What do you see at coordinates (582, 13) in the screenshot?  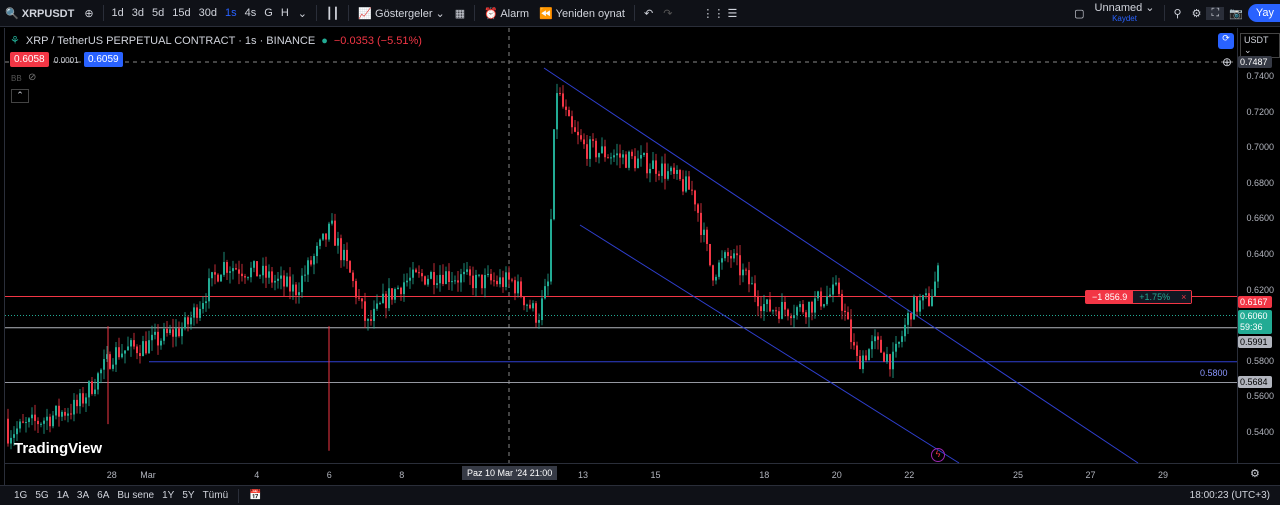 I see `replay-button: ⏪ Yeniden oynat` at bounding box center [582, 13].